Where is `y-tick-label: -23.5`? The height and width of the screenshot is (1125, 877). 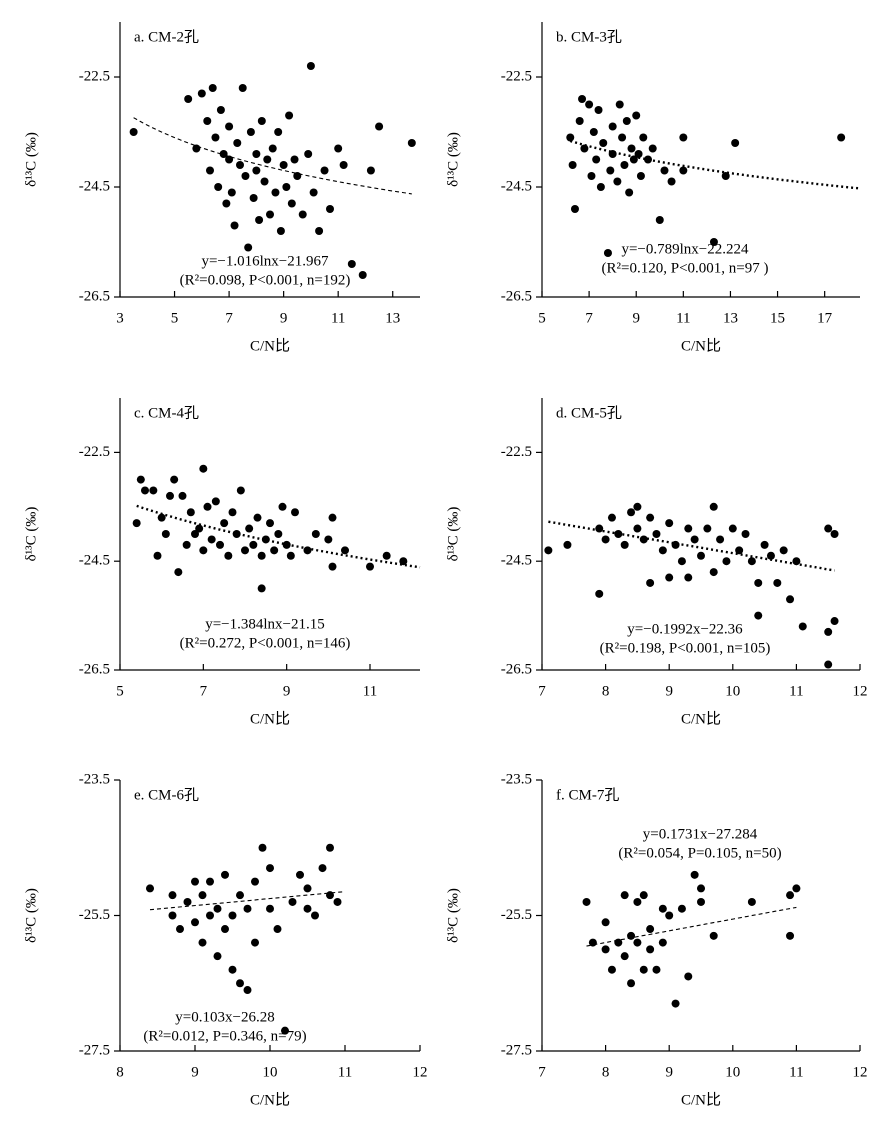
y-tick-label: -23.5 is located at coordinates (516, 779).